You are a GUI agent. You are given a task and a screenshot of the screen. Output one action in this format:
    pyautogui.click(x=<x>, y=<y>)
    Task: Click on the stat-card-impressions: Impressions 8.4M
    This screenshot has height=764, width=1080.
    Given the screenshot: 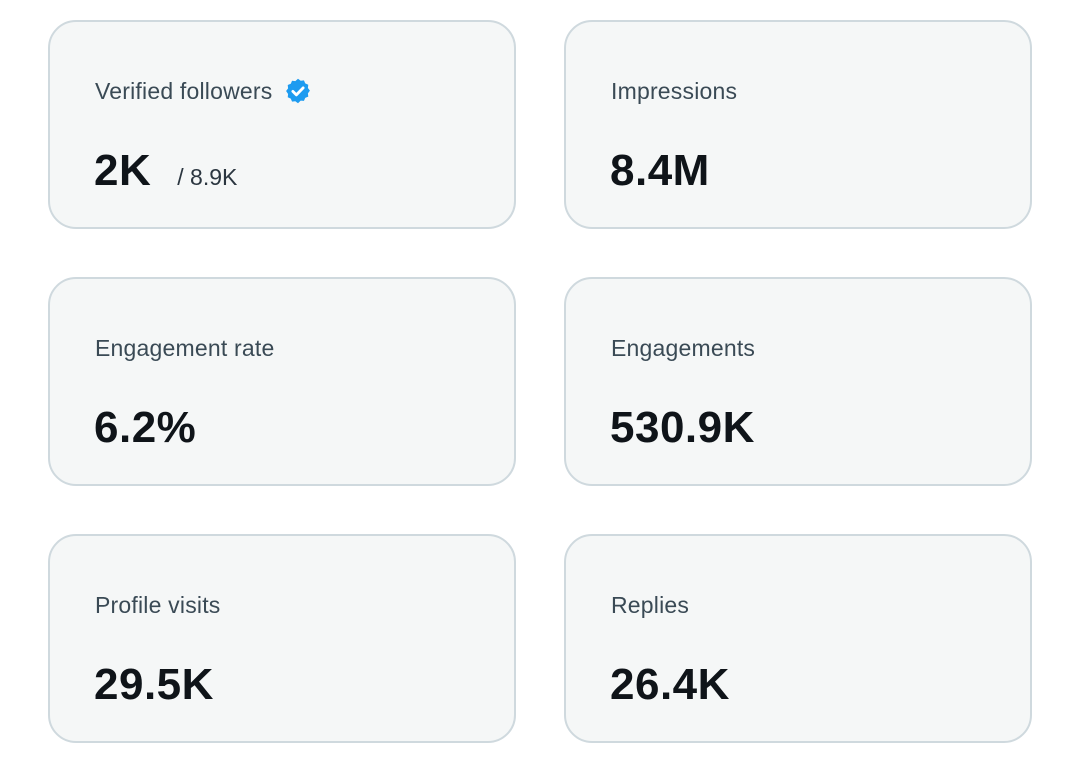 What is the action you would take?
    pyautogui.click(x=798, y=124)
    